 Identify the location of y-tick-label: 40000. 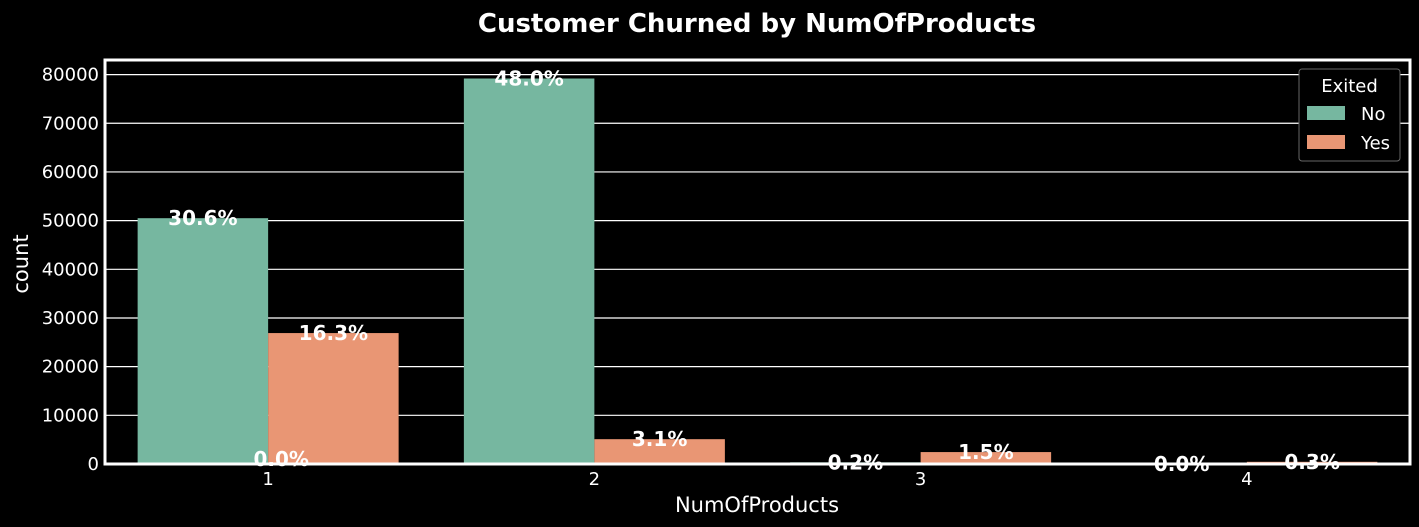
(70, 269).